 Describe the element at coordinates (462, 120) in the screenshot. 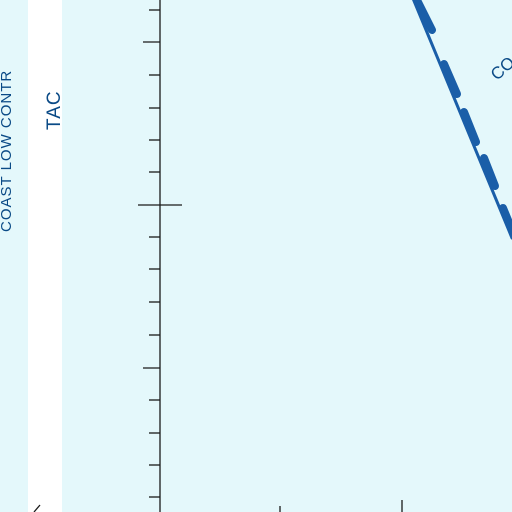

I see `control-area-boundary` at that location.